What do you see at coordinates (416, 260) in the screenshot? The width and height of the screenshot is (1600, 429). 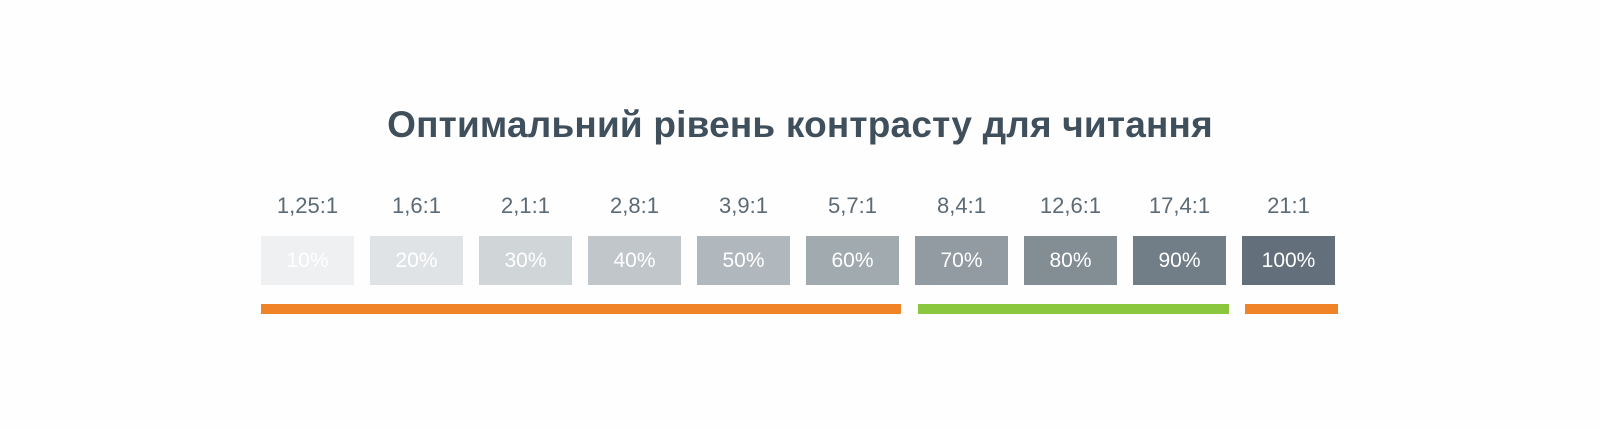 I see `gray-swatch: 20%` at bounding box center [416, 260].